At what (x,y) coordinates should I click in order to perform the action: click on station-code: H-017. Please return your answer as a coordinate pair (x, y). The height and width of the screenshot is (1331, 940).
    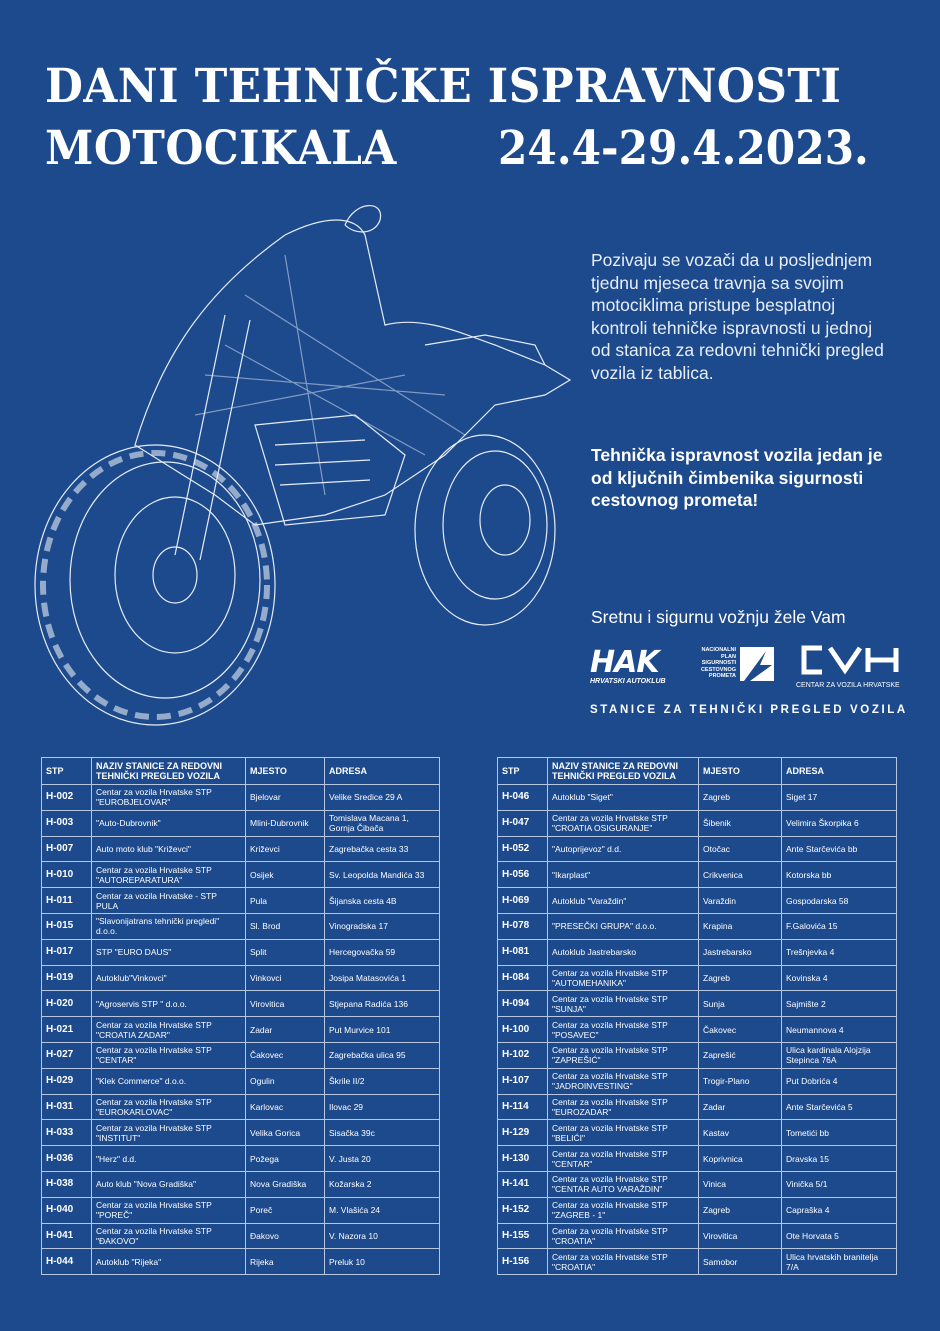
    Looking at the image, I should click on (66, 952).